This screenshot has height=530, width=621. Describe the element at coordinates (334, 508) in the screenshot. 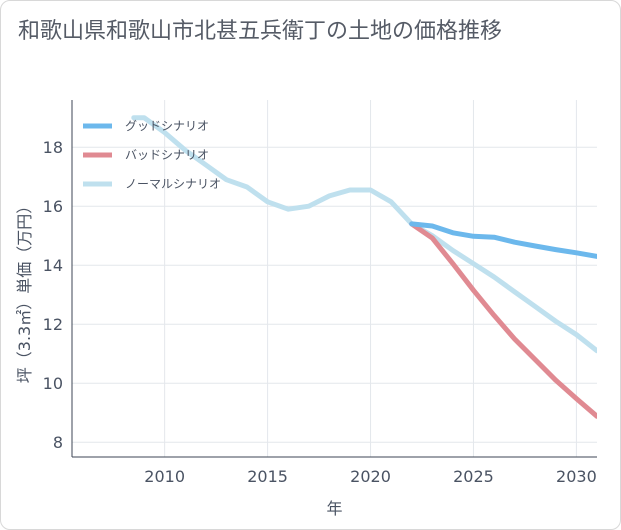

I see `x-axis-title: 年` at that location.